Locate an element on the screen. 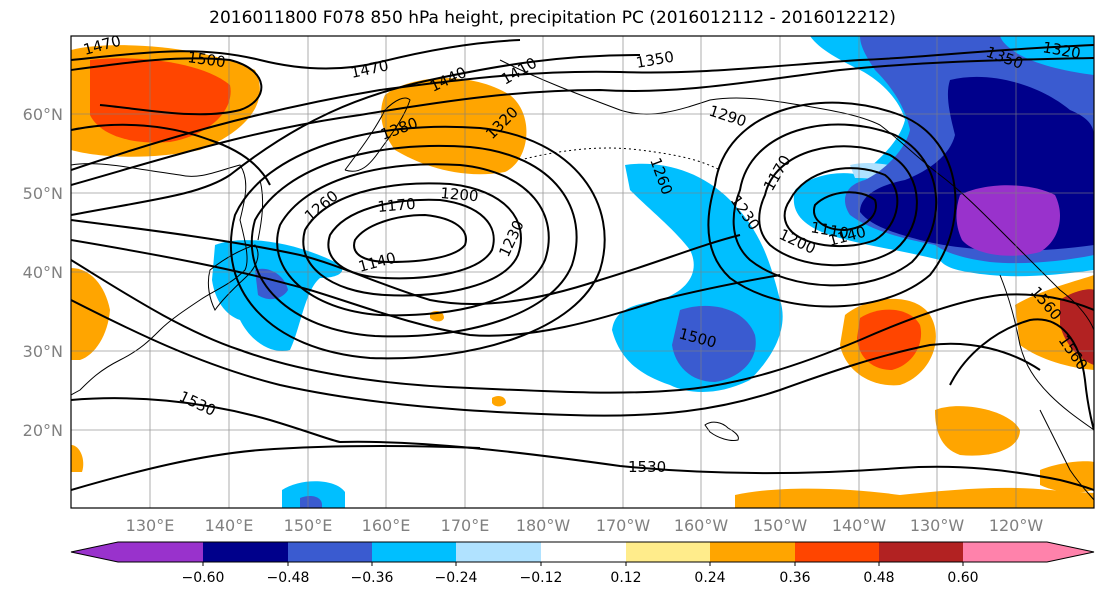 The width and height of the screenshot is (1105, 601). colorbar-tick-label: 0.24 is located at coordinates (709, 578).